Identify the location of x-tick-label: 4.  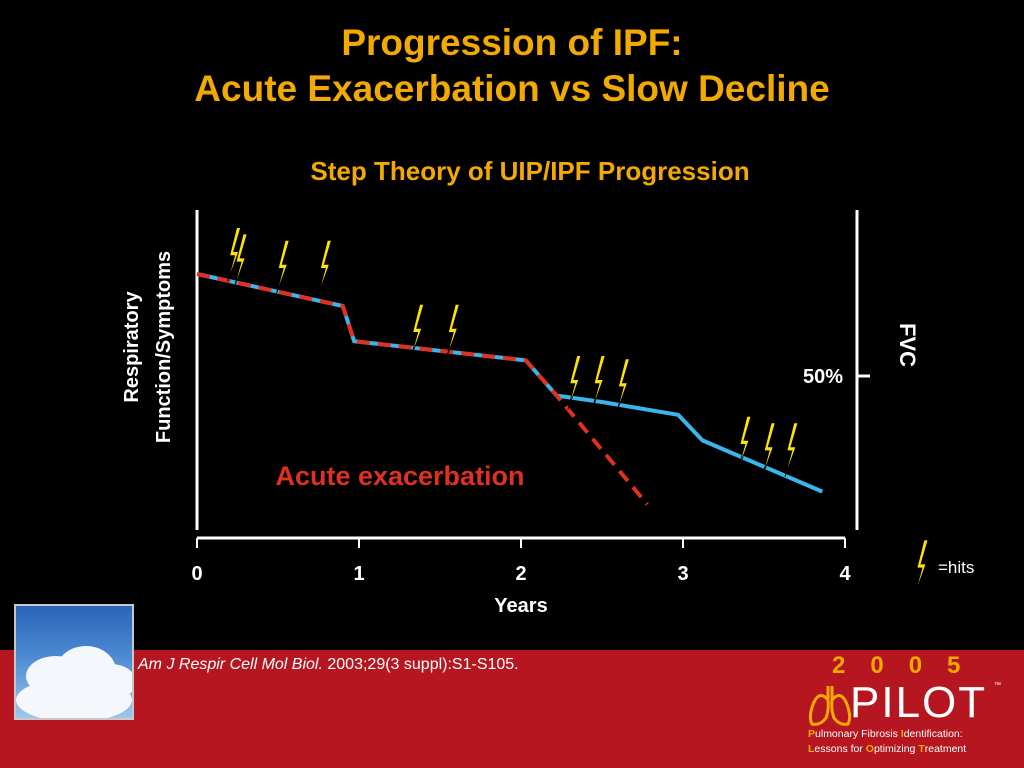
(845, 574).